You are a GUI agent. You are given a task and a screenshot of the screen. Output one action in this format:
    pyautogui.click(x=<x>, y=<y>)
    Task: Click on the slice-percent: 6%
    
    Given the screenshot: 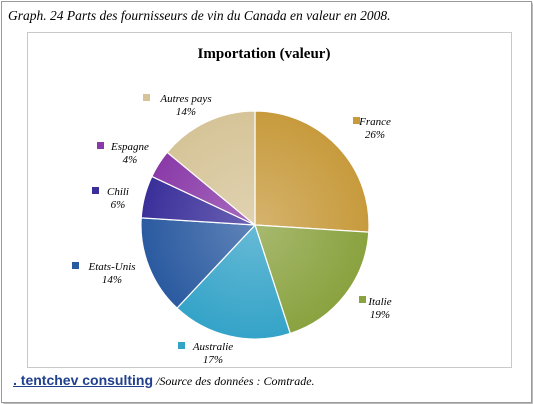 What is the action you would take?
    pyautogui.click(x=118, y=205)
    